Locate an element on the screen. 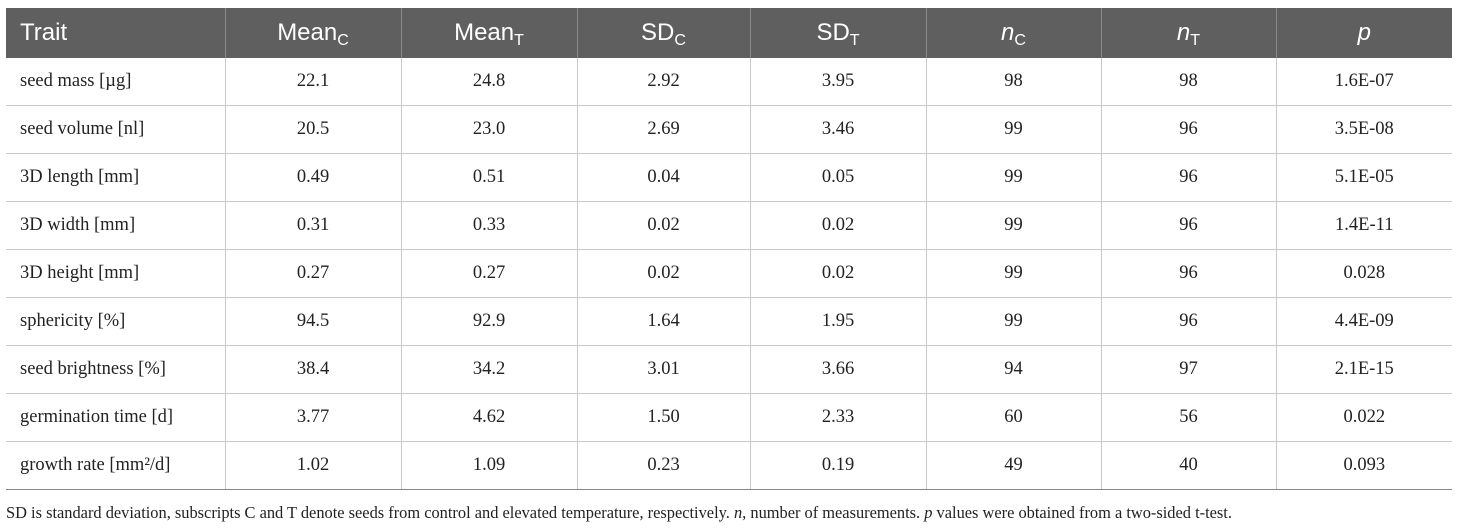 Image resolution: width=1460 pixels, height=531 pixels. column-header-label: Trait is located at coordinates (44, 32).